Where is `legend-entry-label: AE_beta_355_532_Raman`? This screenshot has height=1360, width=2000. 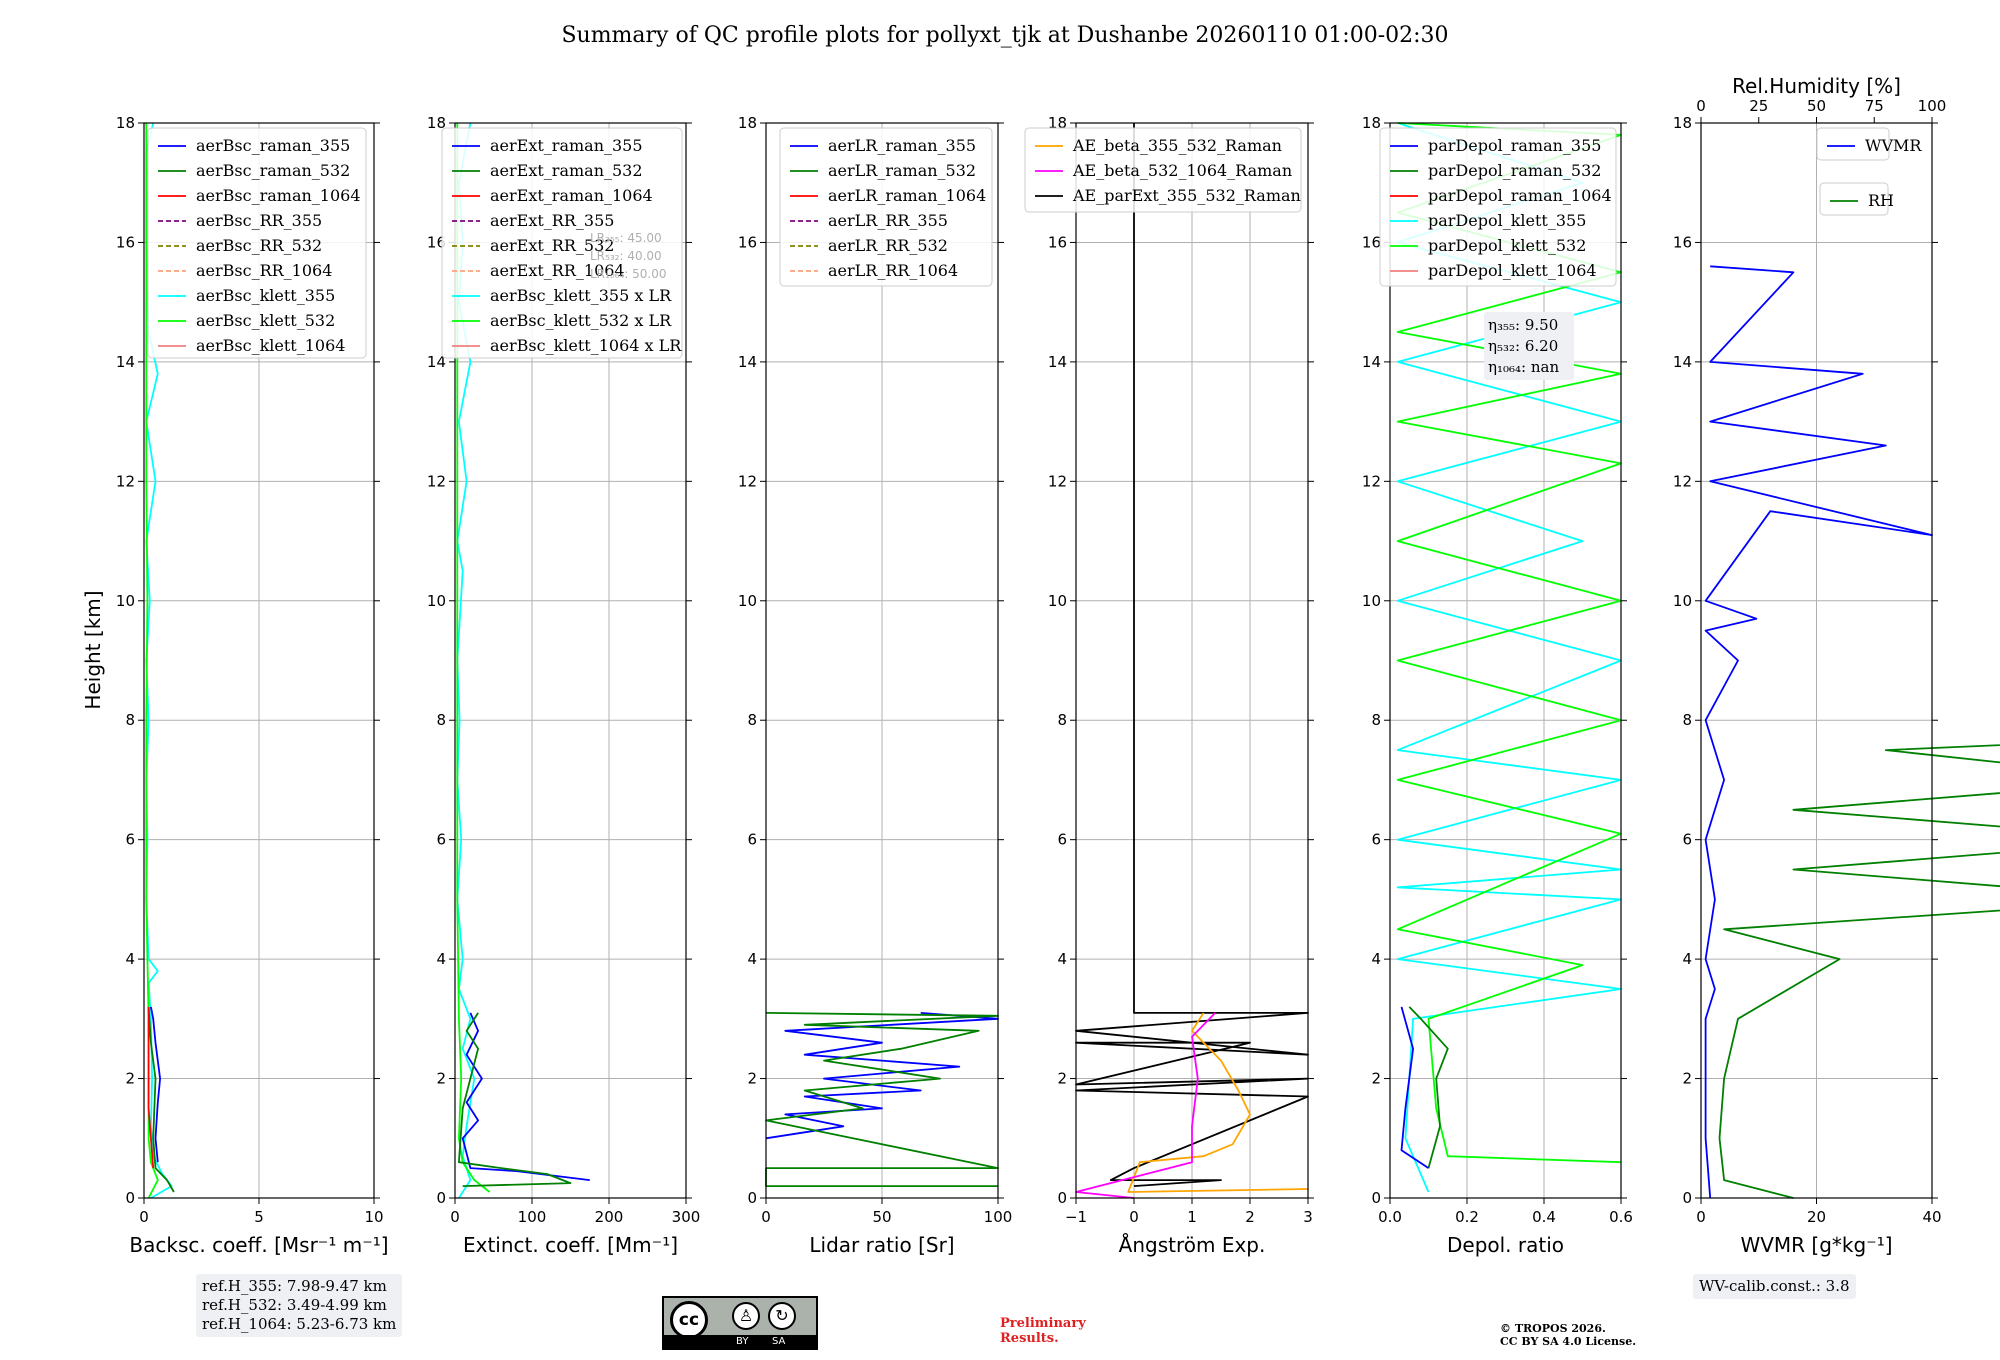 legend-entry-label: AE_beta_355_532_Raman is located at coordinates (1177, 145).